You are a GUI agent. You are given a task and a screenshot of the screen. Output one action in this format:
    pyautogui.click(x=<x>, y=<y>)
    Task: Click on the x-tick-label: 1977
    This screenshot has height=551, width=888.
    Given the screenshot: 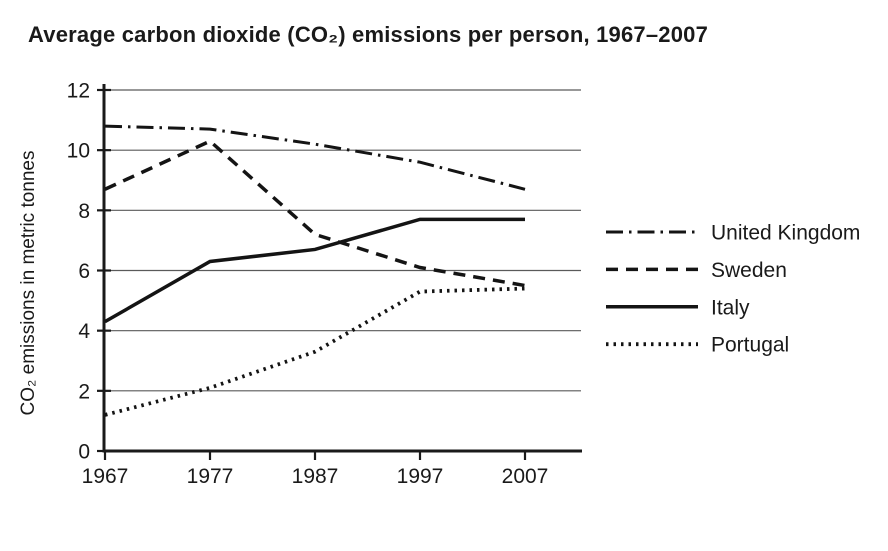 What is the action you would take?
    pyautogui.click(x=210, y=476)
    